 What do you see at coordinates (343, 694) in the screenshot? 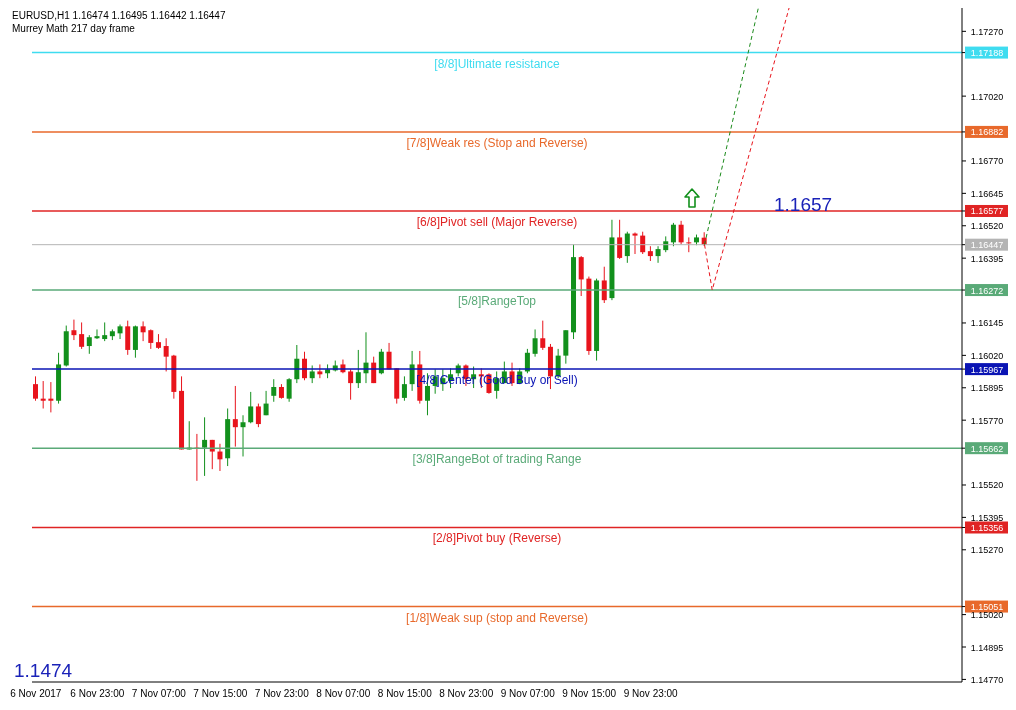
I see `x-tick-label: 8 Nov 07:00` at bounding box center [343, 694].